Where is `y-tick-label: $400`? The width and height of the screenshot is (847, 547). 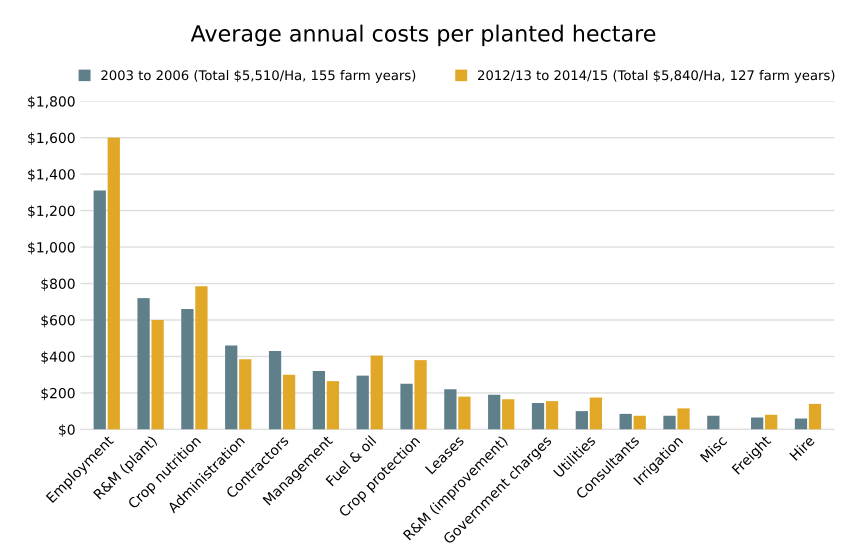
y-tick-label: $400 is located at coordinates (58, 357).